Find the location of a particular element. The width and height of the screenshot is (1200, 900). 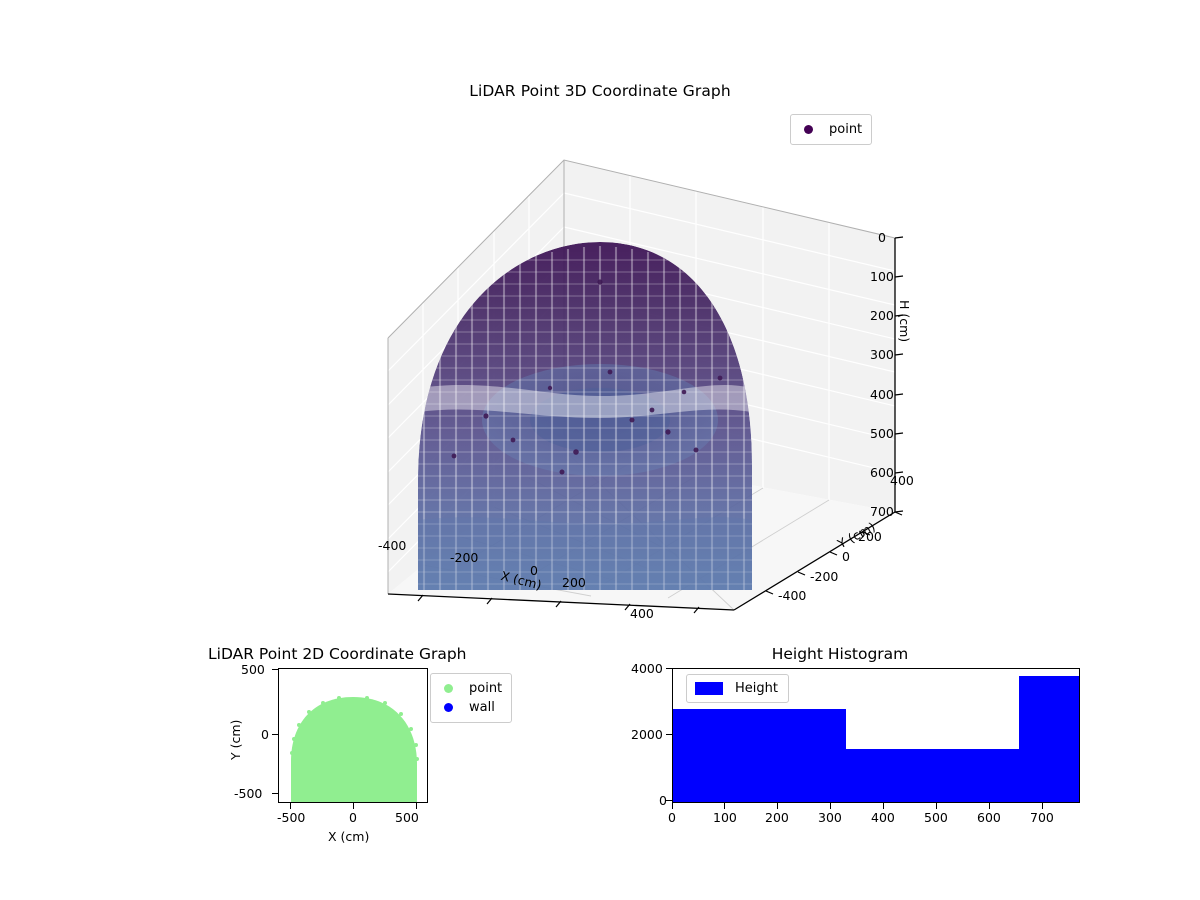

legend-marker-point-2d is located at coordinates (448, 688).